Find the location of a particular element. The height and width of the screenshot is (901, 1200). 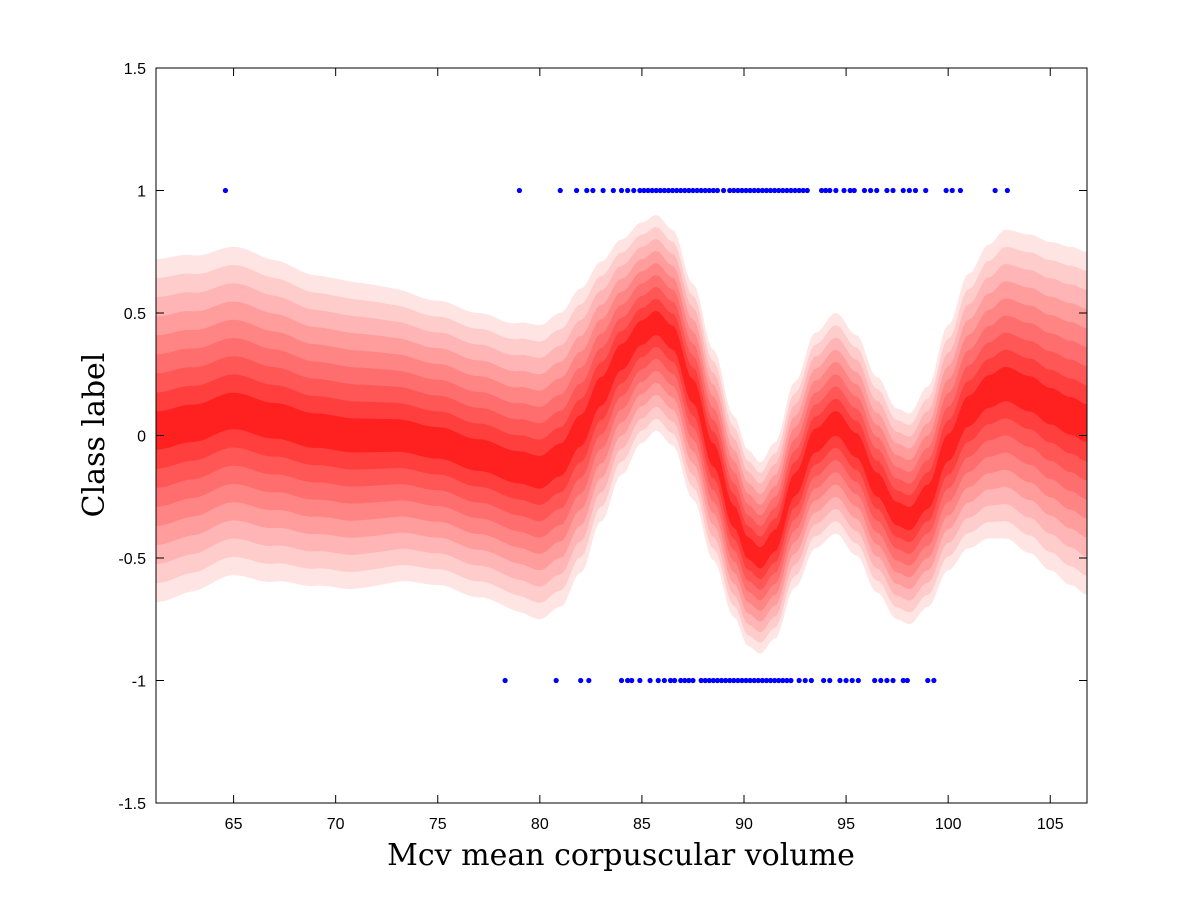

x-tick-label: 75 is located at coordinates (438, 824).